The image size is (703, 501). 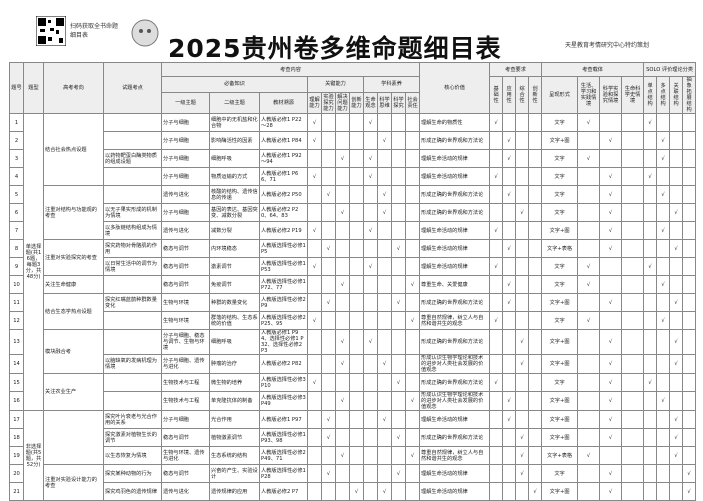 What do you see at coordinates (132, 302) in the screenshot?
I see `cell: 探究红嘴蓝鹊种群数量变化` at bounding box center [132, 302].